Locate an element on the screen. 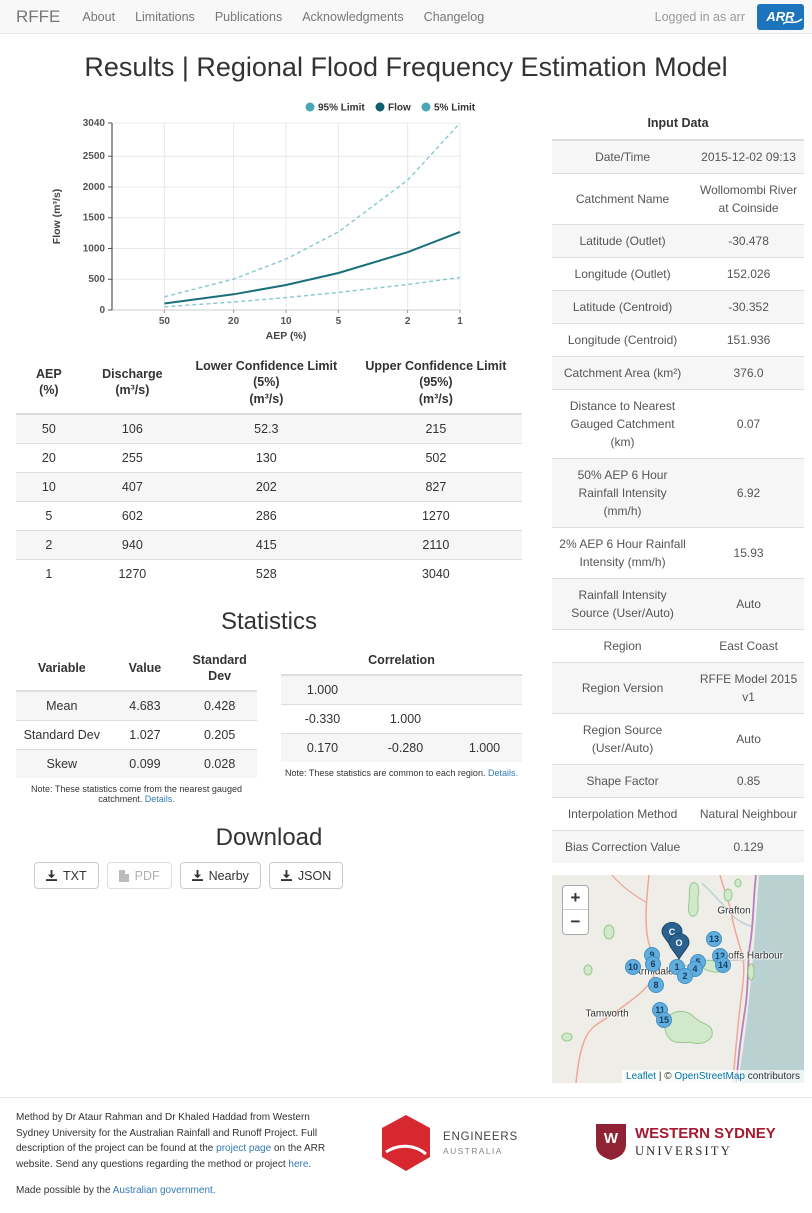  project-page-link: project page is located at coordinates (244, 1149).